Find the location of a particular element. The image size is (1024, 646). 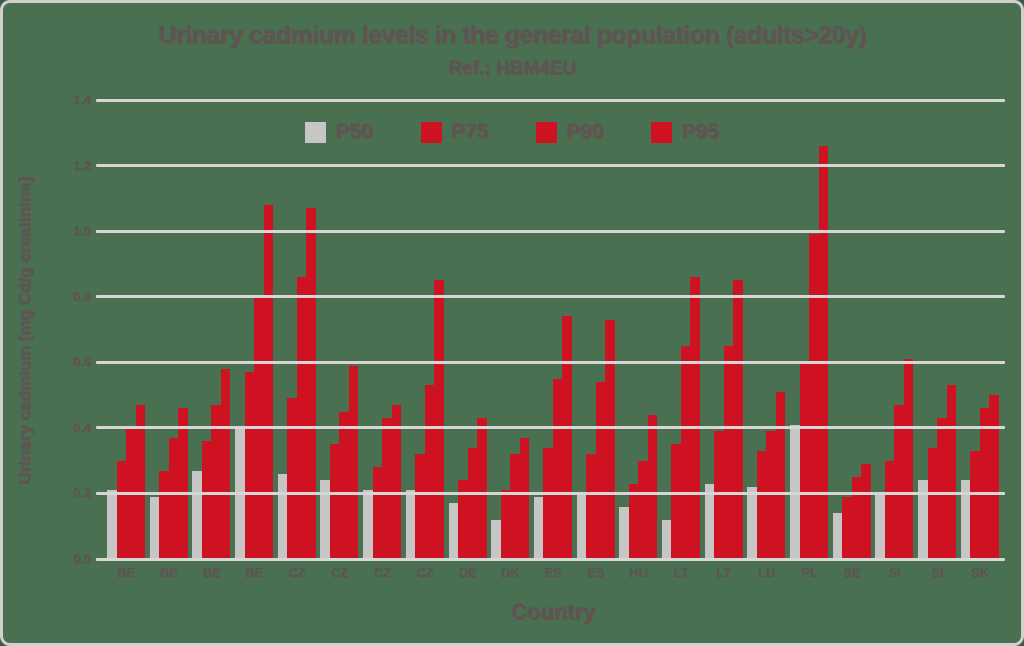

x-tick-label-lt-14: LT is located at coordinates (724, 572).